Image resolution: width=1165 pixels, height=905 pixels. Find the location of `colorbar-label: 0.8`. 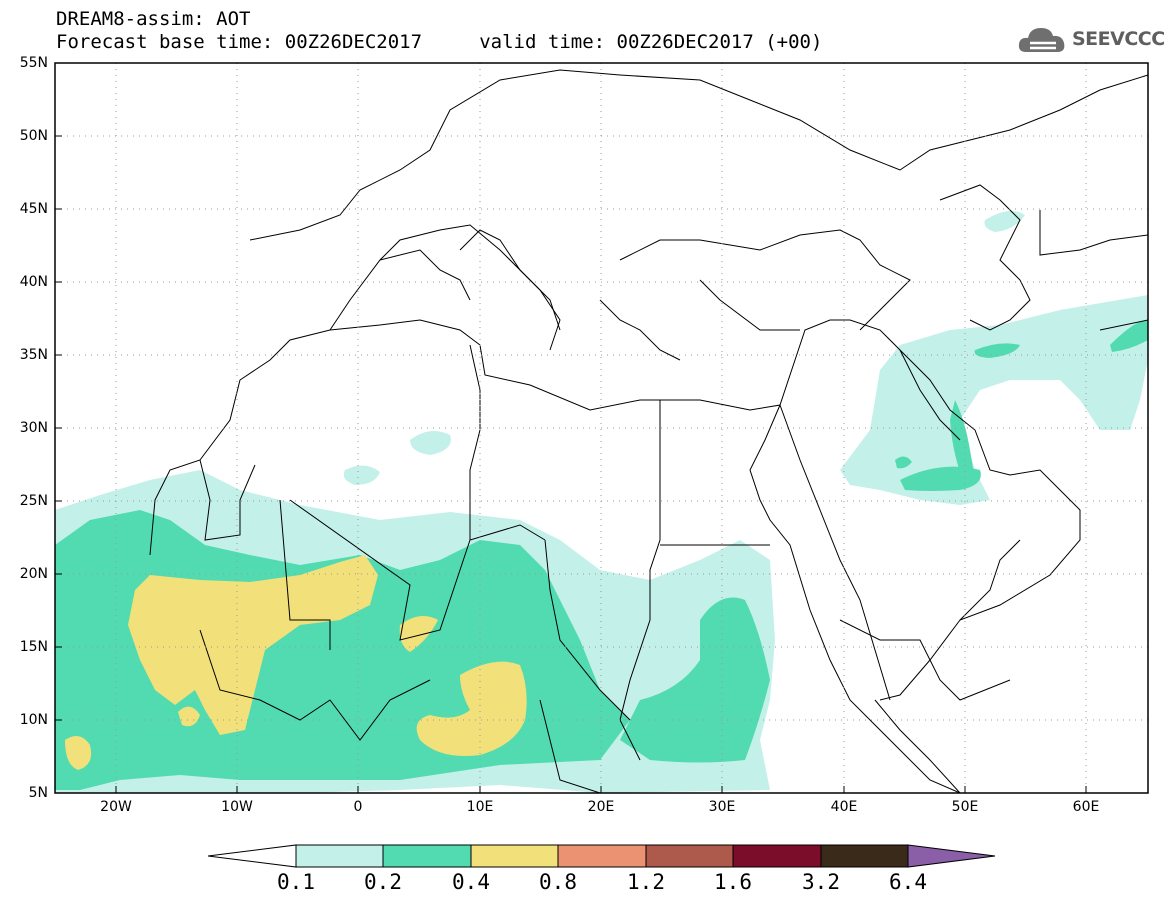

colorbar-label: 0.8 is located at coordinates (558, 882).